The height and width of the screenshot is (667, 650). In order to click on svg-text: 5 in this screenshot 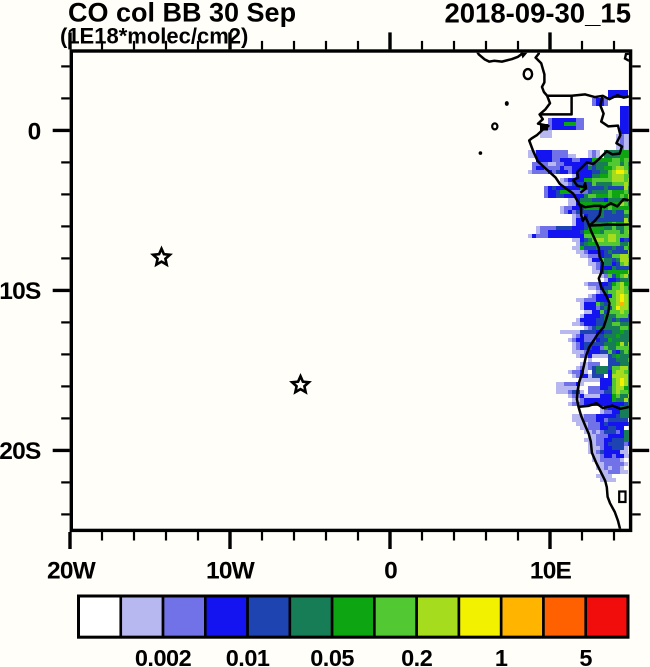, I will do `click(585, 656)`.